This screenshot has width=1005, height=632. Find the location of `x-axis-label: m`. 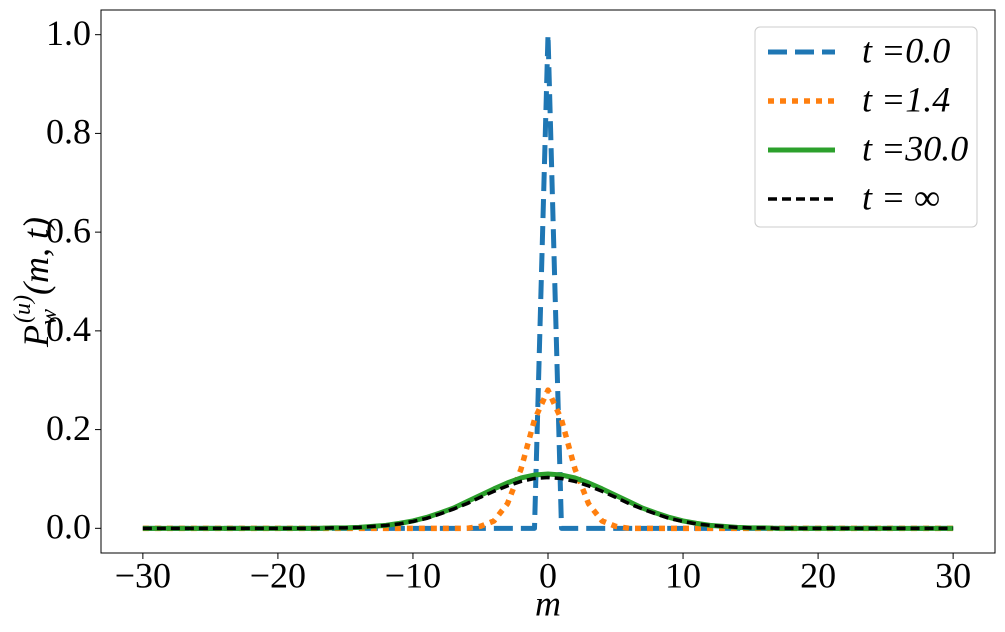

x-axis-label: m is located at coordinates (548, 603).